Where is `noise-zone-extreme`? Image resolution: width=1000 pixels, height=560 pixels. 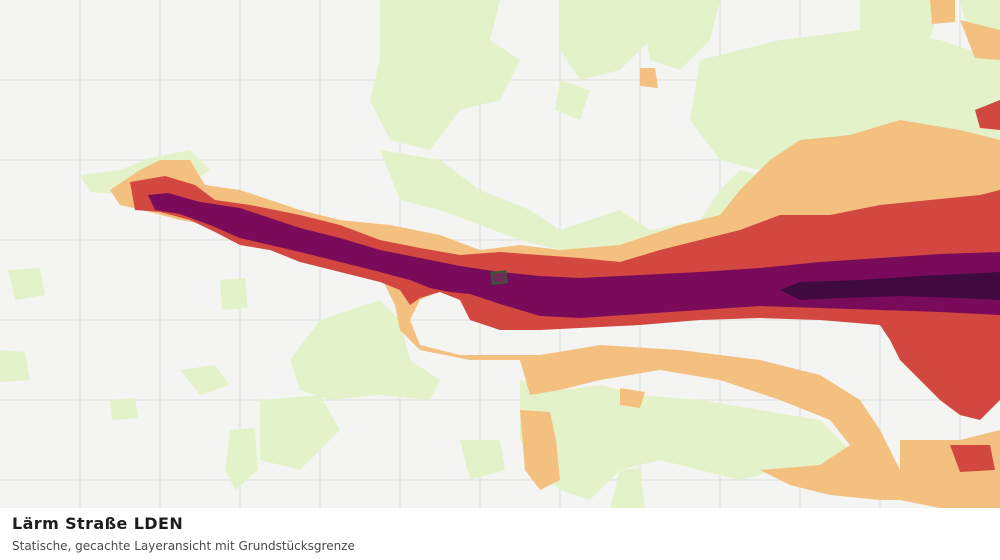
noise-zone-extreme is located at coordinates (890, 286).